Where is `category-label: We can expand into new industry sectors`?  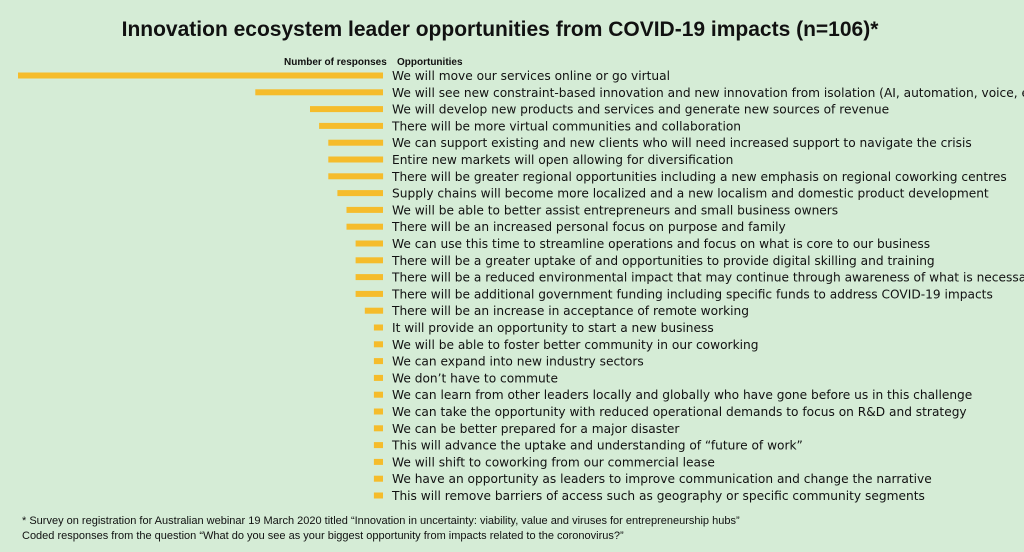
category-label: We can expand into new industry sectors is located at coordinates (518, 362).